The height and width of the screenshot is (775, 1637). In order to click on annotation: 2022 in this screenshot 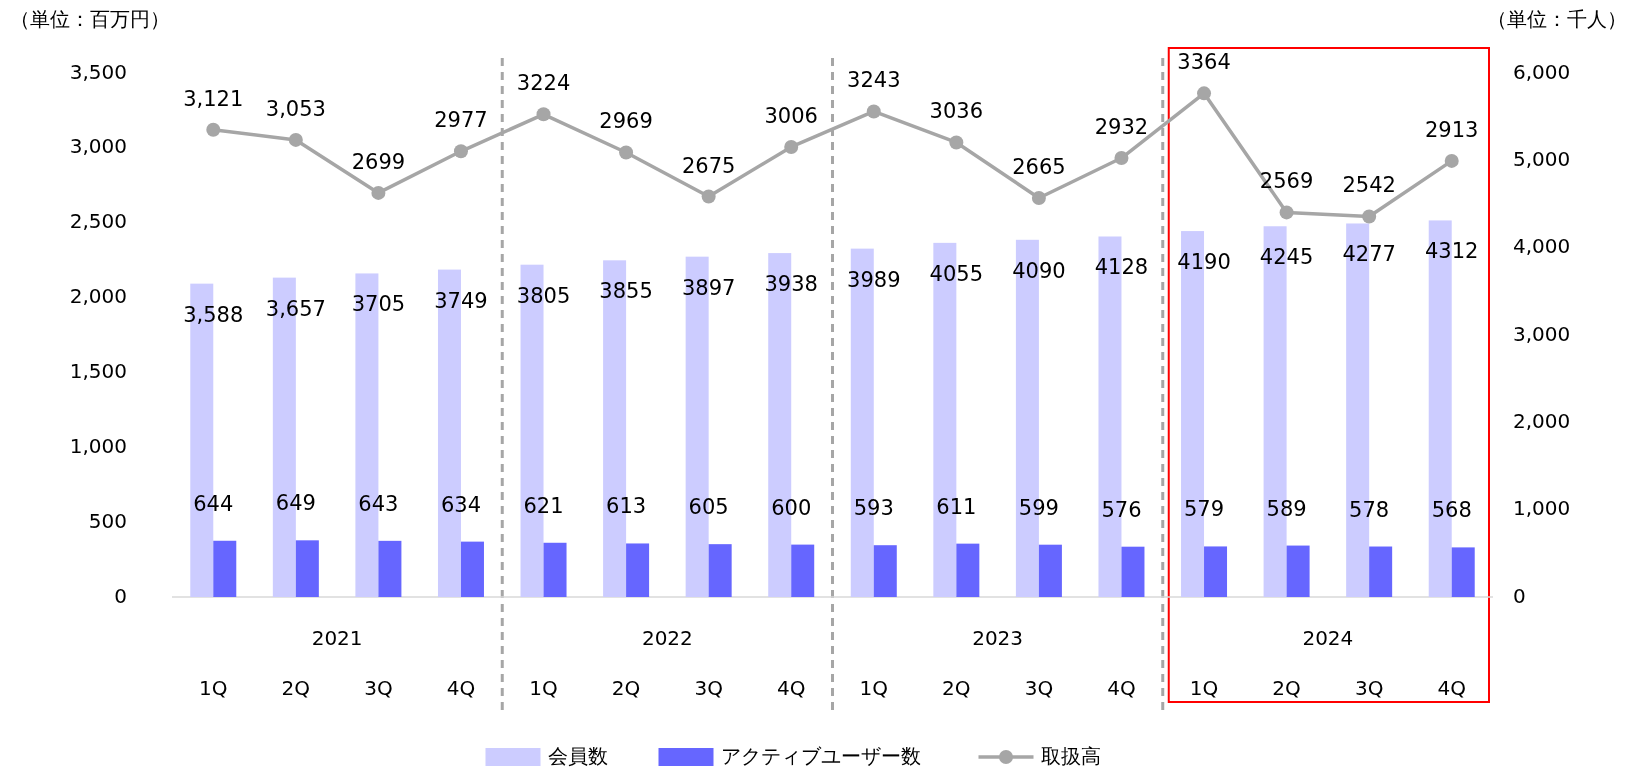, I will do `click(667, 637)`.